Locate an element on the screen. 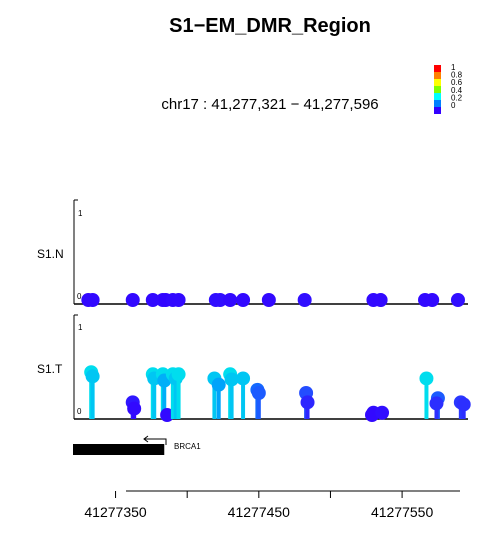 This screenshot has height=545, width=483. x-axis-ticks: 41277350 41277450 41277550 is located at coordinates (258, 505).